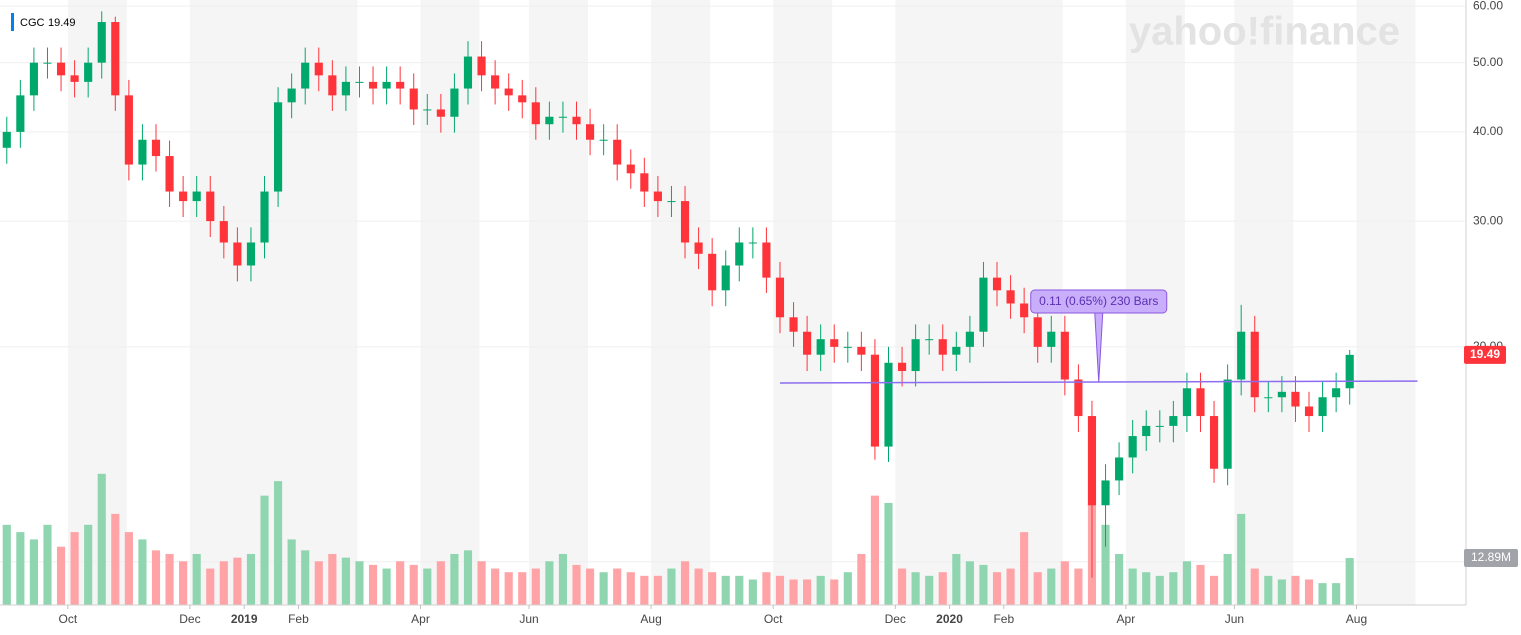 The height and width of the screenshot is (635, 1521). Describe the element at coordinates (528, 619) in the screenshot. I see `x-tick-label: Jun` at that location.